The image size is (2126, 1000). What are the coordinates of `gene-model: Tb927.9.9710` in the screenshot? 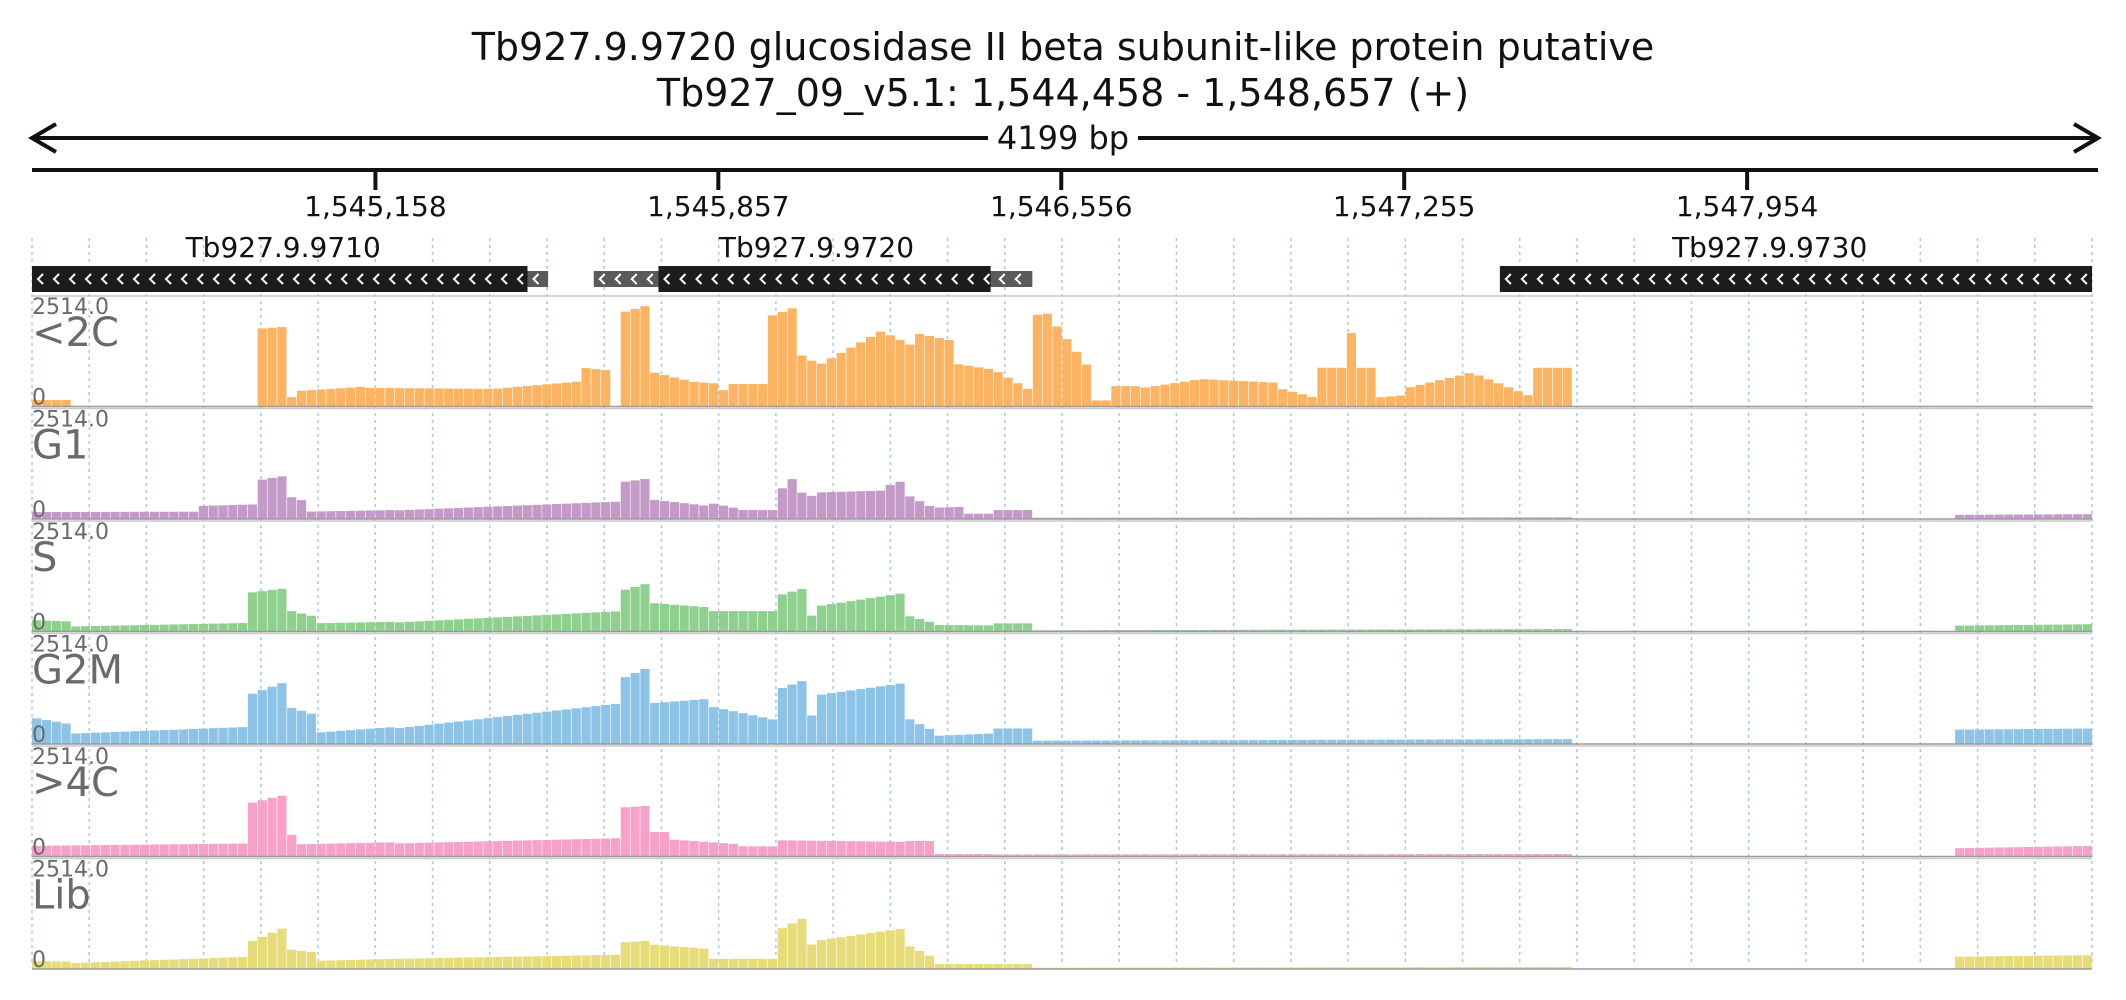 It's located at (290, 261).